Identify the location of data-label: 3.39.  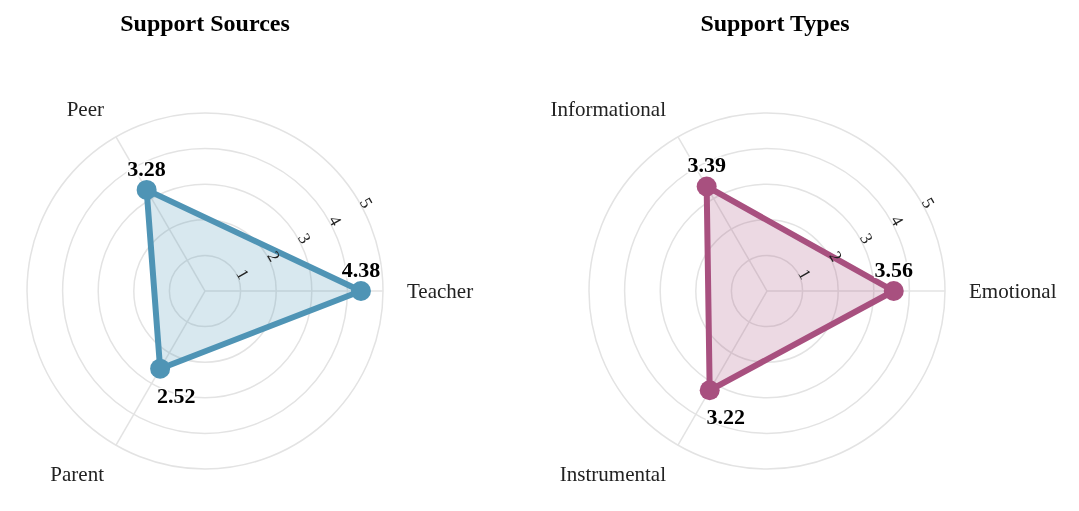
(706, 165).